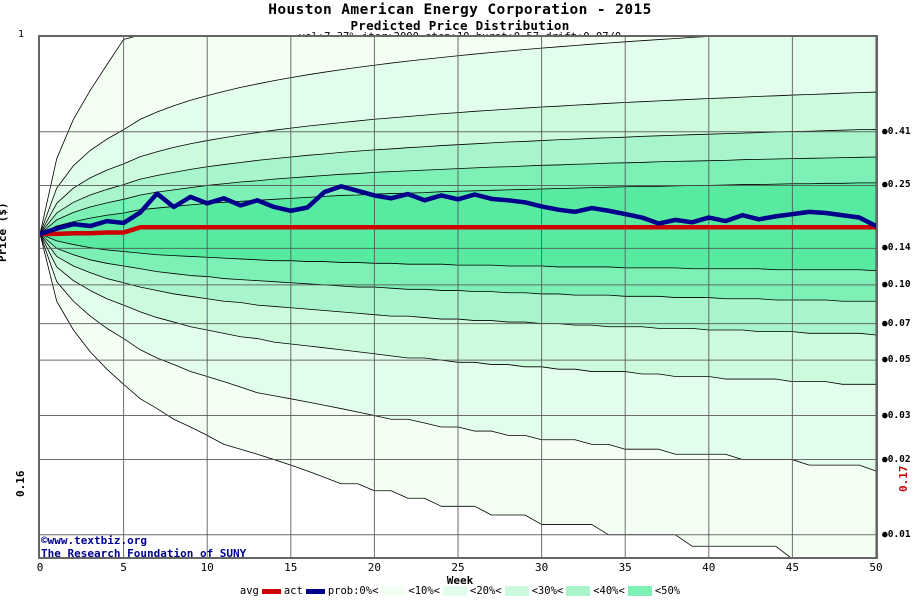  I want to click on x-axis-tick: 30, so click(541, 567).